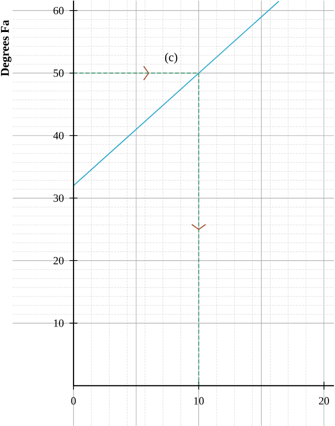 This screenshot has width=335, height=426. I want to click on x-tick-label: 20, so click(324, 401).